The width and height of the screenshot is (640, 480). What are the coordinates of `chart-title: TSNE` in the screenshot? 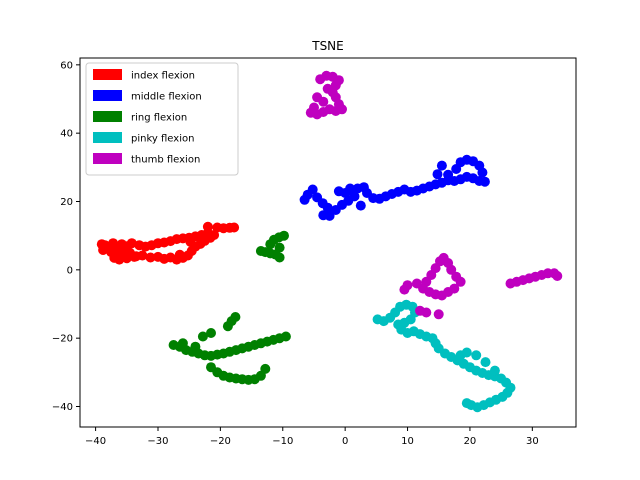 It's located at (327, 46).